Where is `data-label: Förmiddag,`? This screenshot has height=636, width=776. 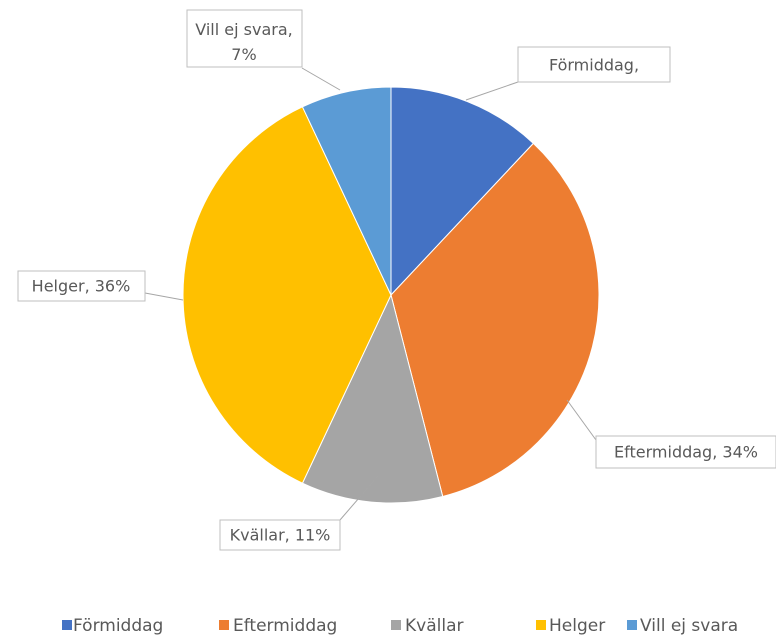 data-label: Förmiddag, is located at coordinates (594, 65).